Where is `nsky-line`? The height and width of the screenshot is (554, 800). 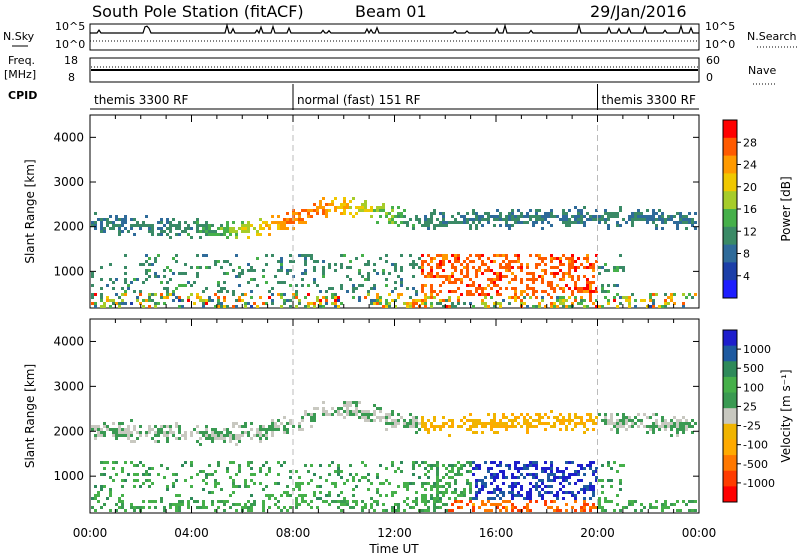
nsky-line is located at coordinates (394, 28).